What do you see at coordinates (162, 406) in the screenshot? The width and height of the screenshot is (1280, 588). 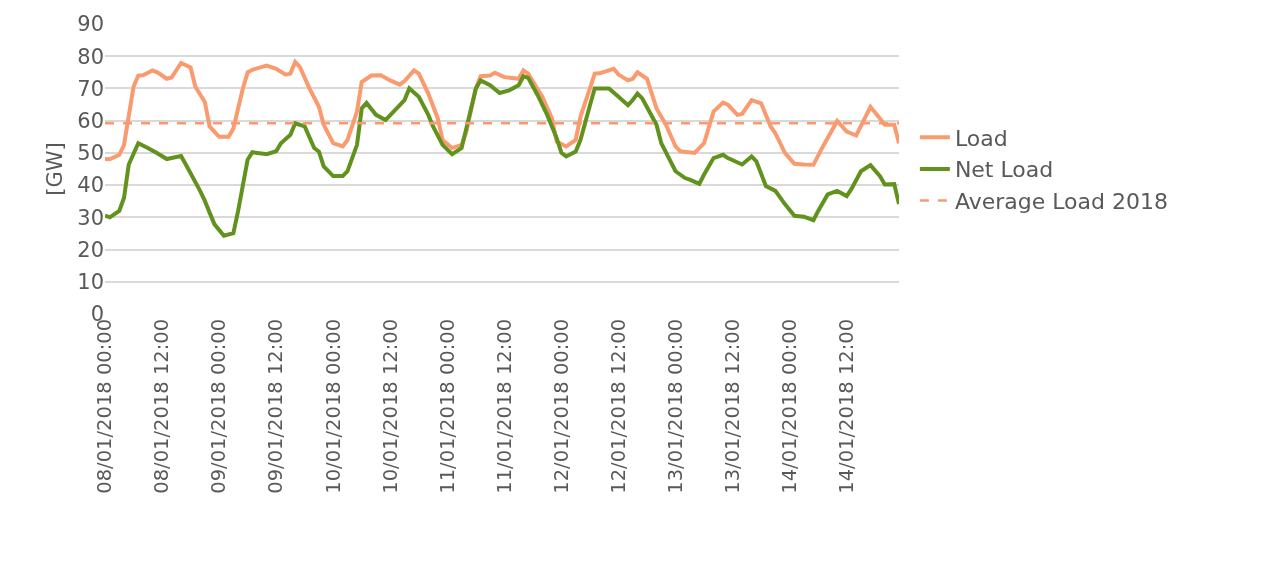 I see `x-tick-label: 08/01/2018 12:00` at bounding box center [162, 406].